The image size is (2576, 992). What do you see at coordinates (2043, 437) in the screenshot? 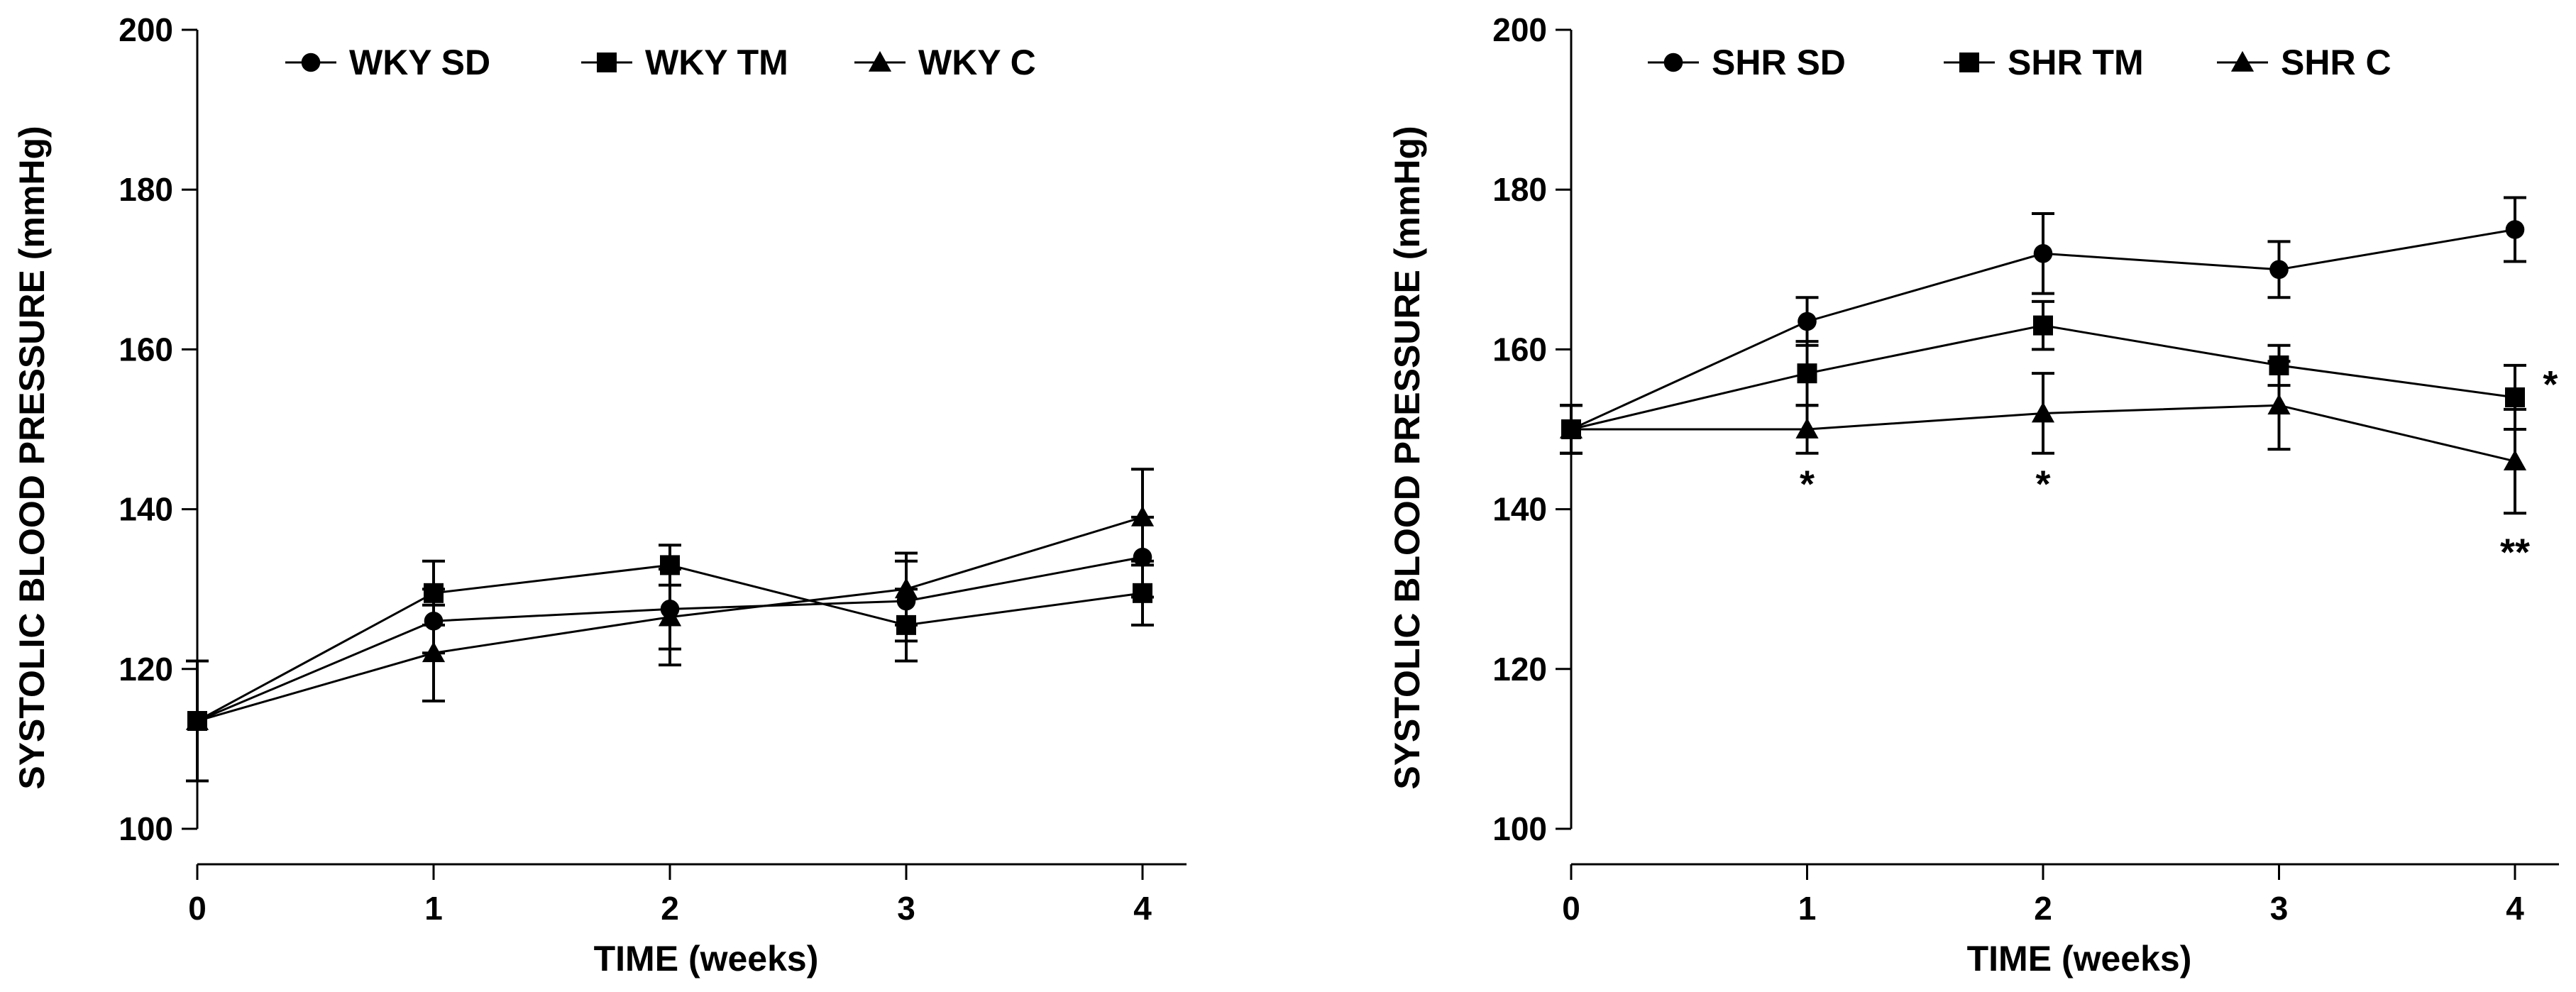
I see `series-shr-c` at bounding box center [2043, 437].